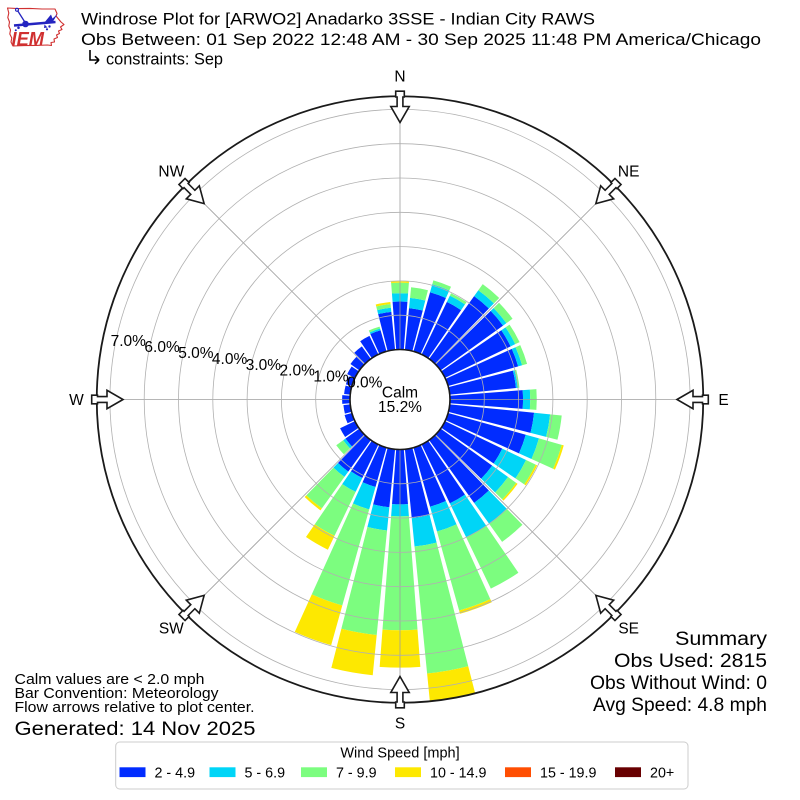  Describe the element at coordinates (129, 341) in the screenshot. I see `svg-text: 7.0%` at that location.